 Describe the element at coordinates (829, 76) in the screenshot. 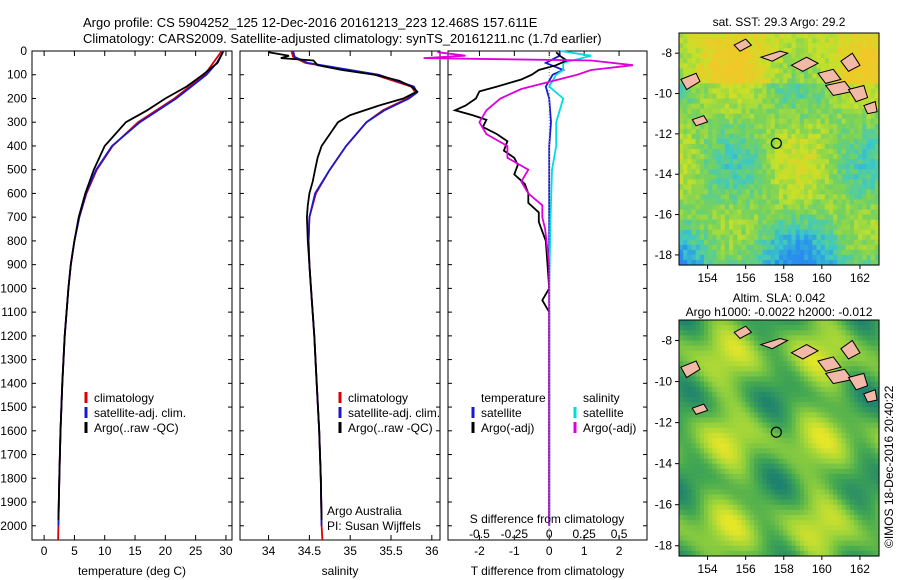

I see `island-shape` at that location.